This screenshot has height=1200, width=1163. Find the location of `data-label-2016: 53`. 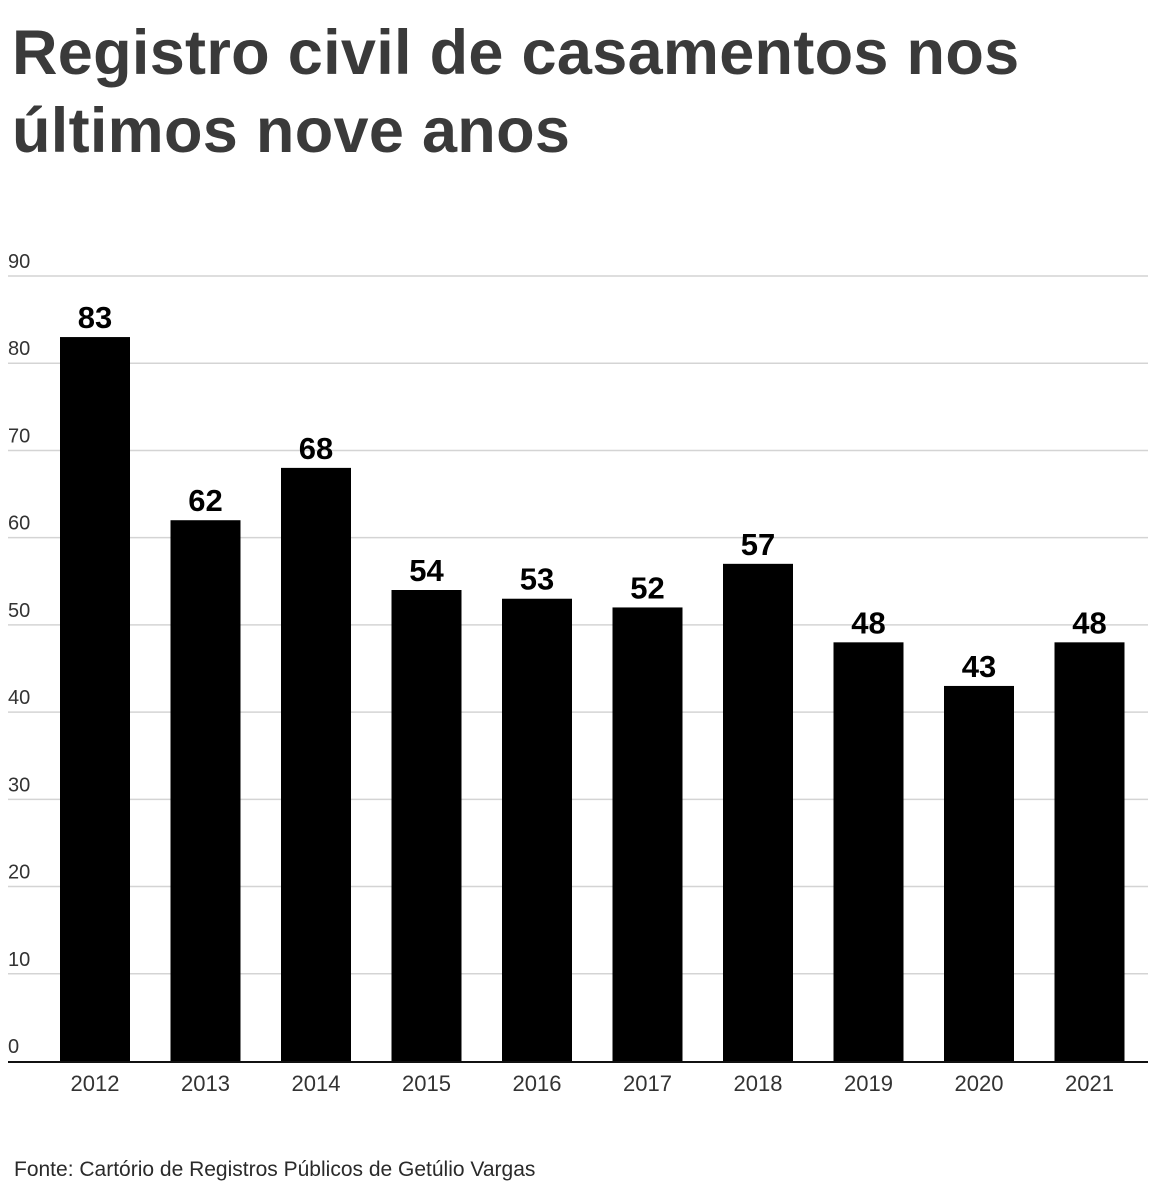

data-label-2016: 53 is located at coordinates (537, 579).